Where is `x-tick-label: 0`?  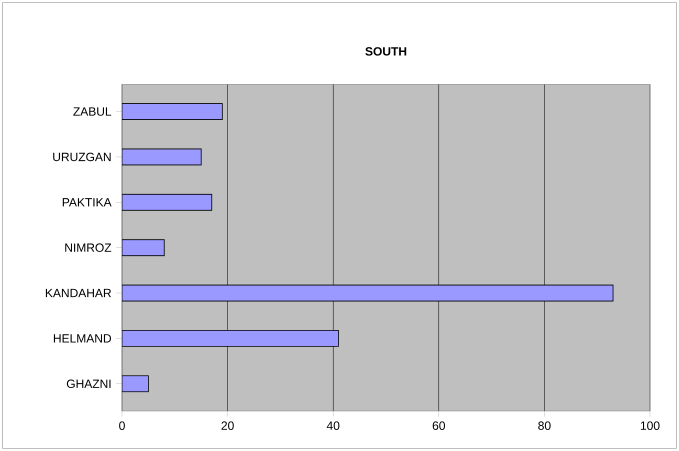 x-tick-label: 0 is located at coordinates (122, 425).